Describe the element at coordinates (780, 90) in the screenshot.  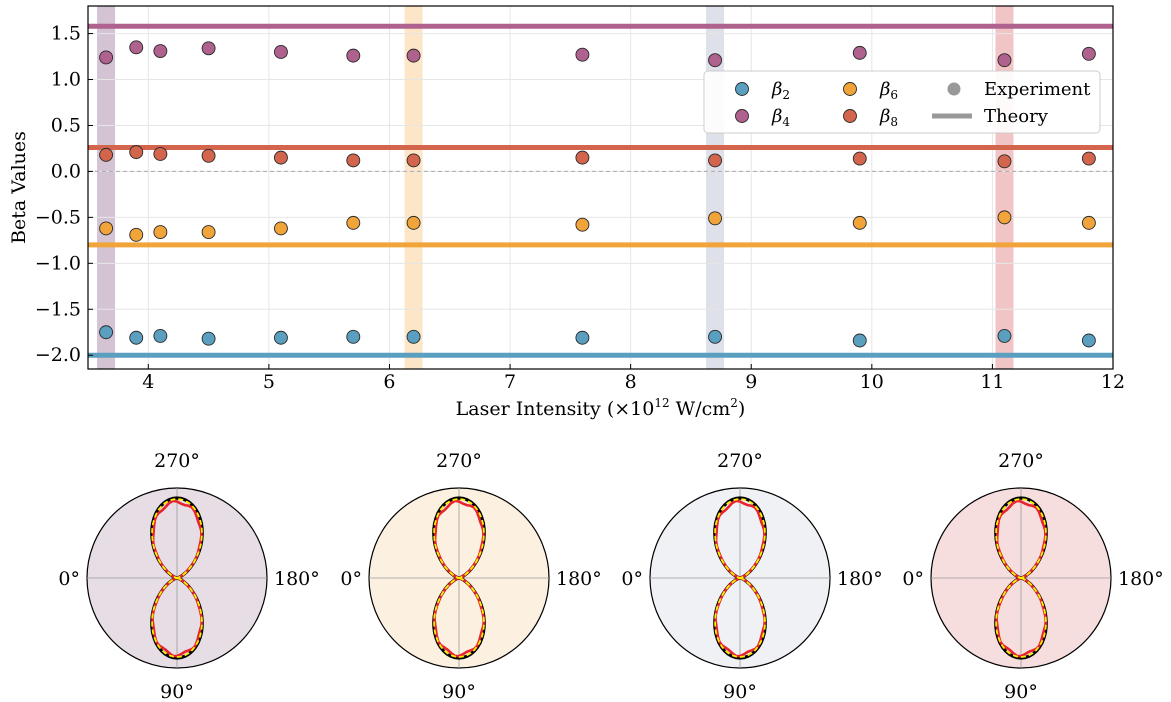
I see `legend-label-beta2: β2` at that location.